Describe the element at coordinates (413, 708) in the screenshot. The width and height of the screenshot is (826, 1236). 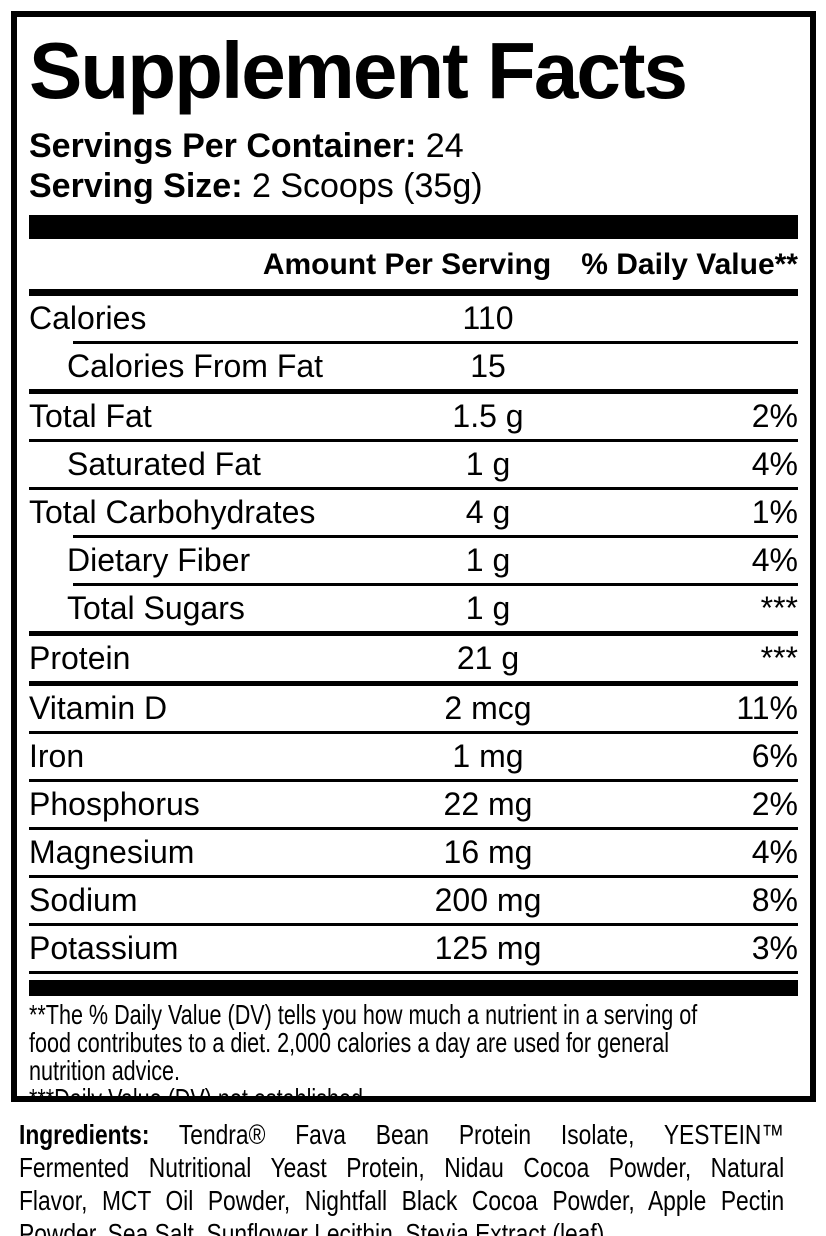
I see `nutrient-row: Vitamin D 2 mcg 11%` at that location.